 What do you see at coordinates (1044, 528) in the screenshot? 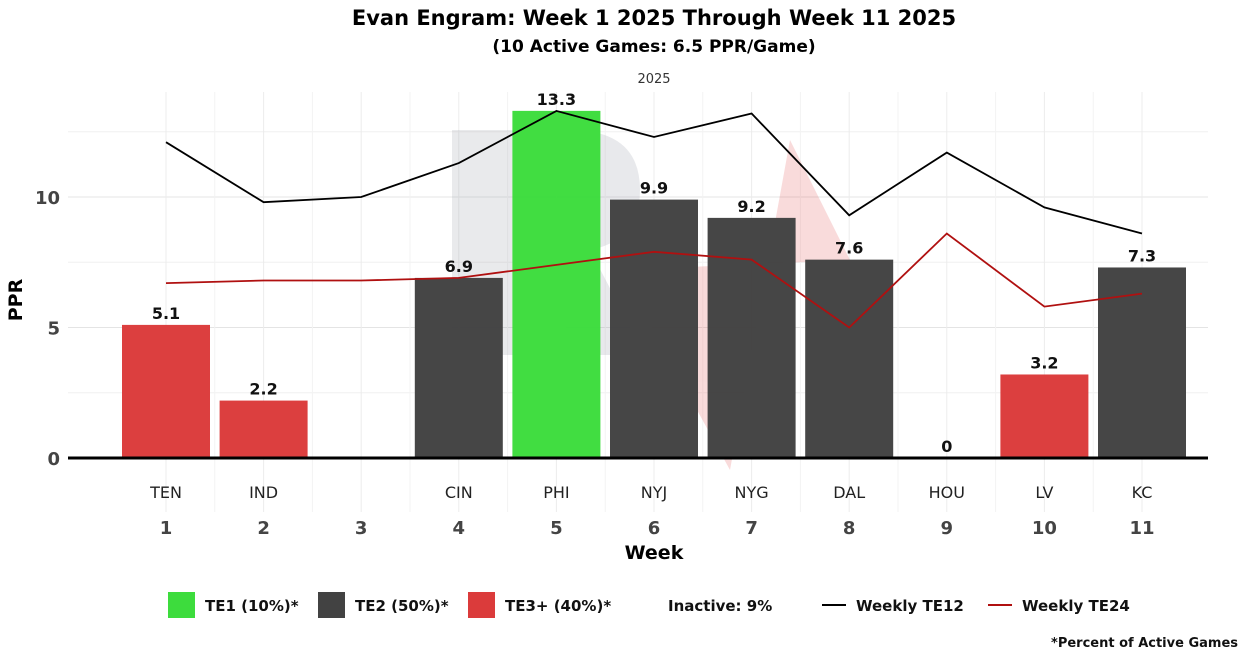
I see `week-tick-label: 10` at bounding box center [1044, 528].